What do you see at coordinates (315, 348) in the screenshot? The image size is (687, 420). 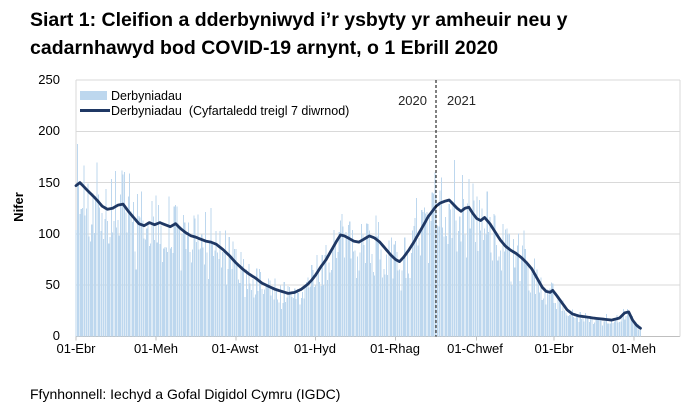 I see `x-tick-label: 01-Hyd` at bounding box center [315, 348].